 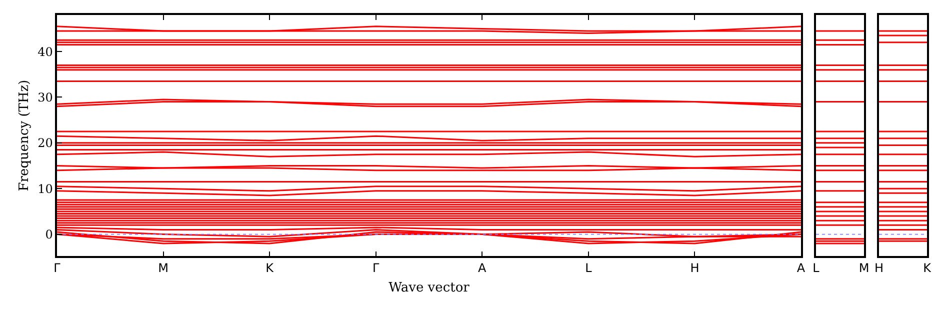 What do you see at coordinates (45, 189) in the screenshot?
I see `y-tick-label: 10` at bounding box center [45, 189].